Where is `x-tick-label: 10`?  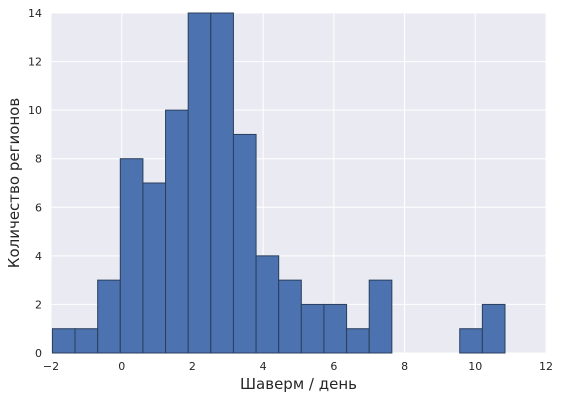 x-tick-label: 10 is located at coordinates (475, 366).